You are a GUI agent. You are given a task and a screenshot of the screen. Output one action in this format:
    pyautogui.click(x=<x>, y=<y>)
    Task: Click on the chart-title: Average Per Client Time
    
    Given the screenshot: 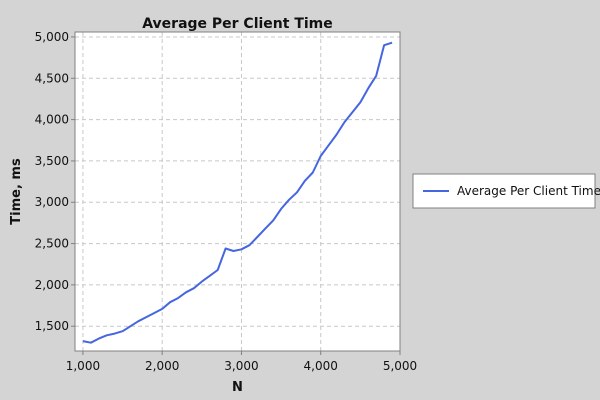 What is the action you would take?
    pyautogui.click(x=237, y=24)
    